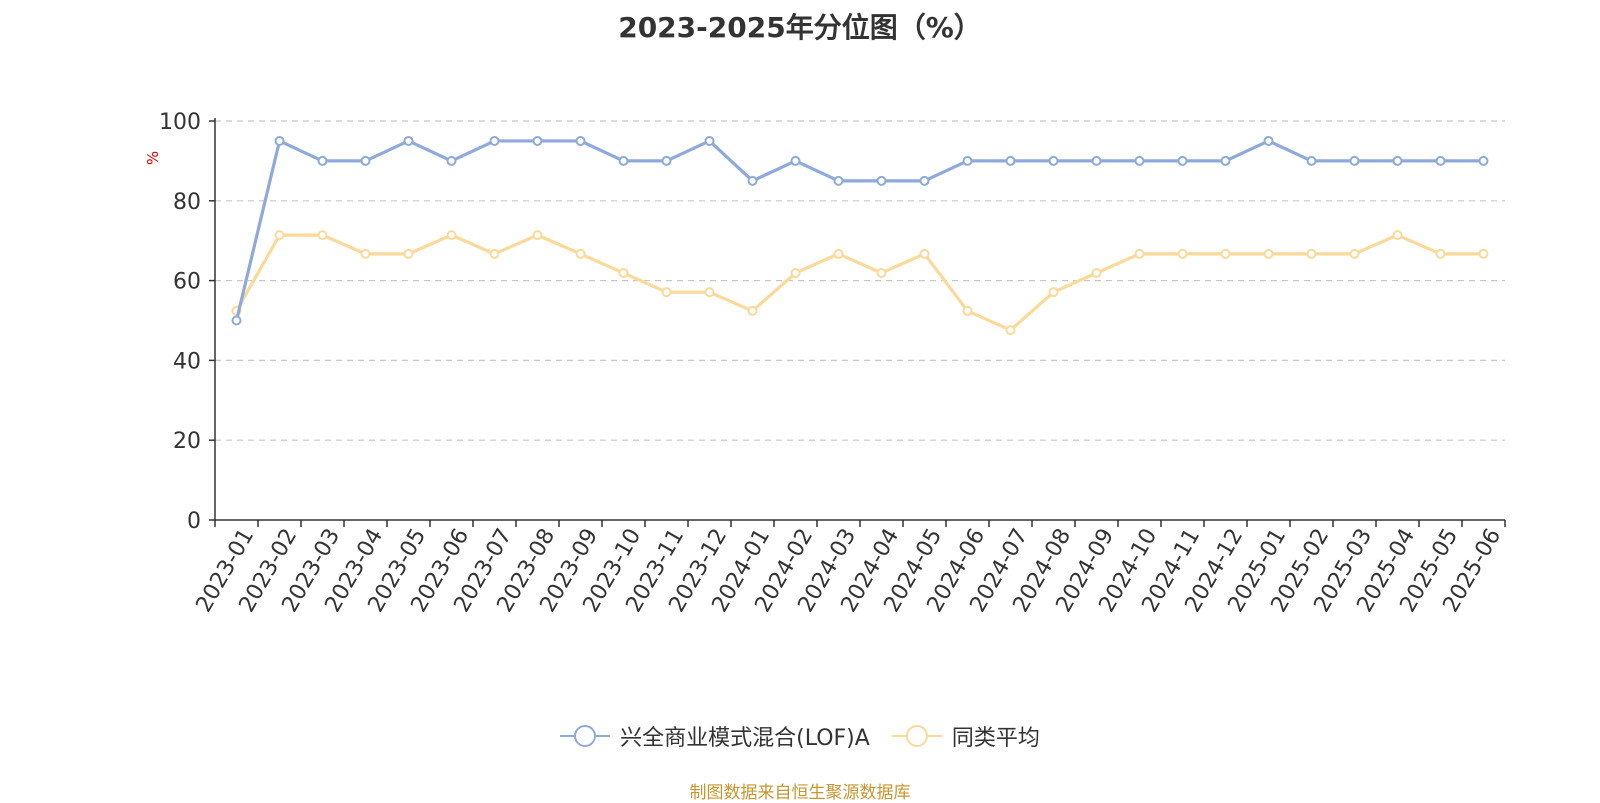 This screenshot has width=1600, height=803. What do you see at coordinates (187, 282) in the screenshot?
I see `y-tick-label: 60` at bounding box center [187, 282].